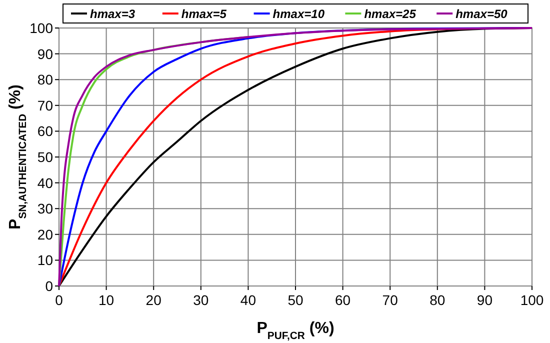 Image resolution: width=550 pixels, height=343 pixels. Describe the element at coordinates (45, 80) in the screenshot. I see `y-tick-label: 80` at that location.